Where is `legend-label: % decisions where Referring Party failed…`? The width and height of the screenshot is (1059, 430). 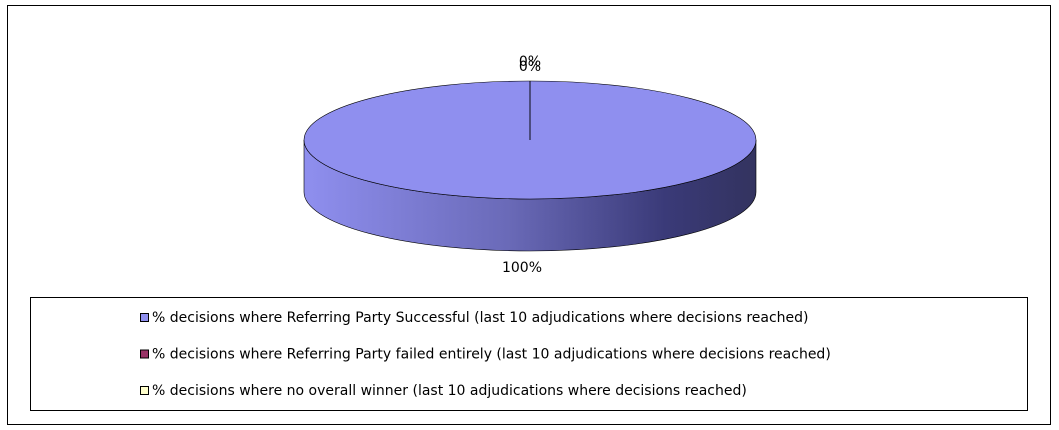 legend-label: % decisions where Referring Party failed… is located at coordinates (491, 355).